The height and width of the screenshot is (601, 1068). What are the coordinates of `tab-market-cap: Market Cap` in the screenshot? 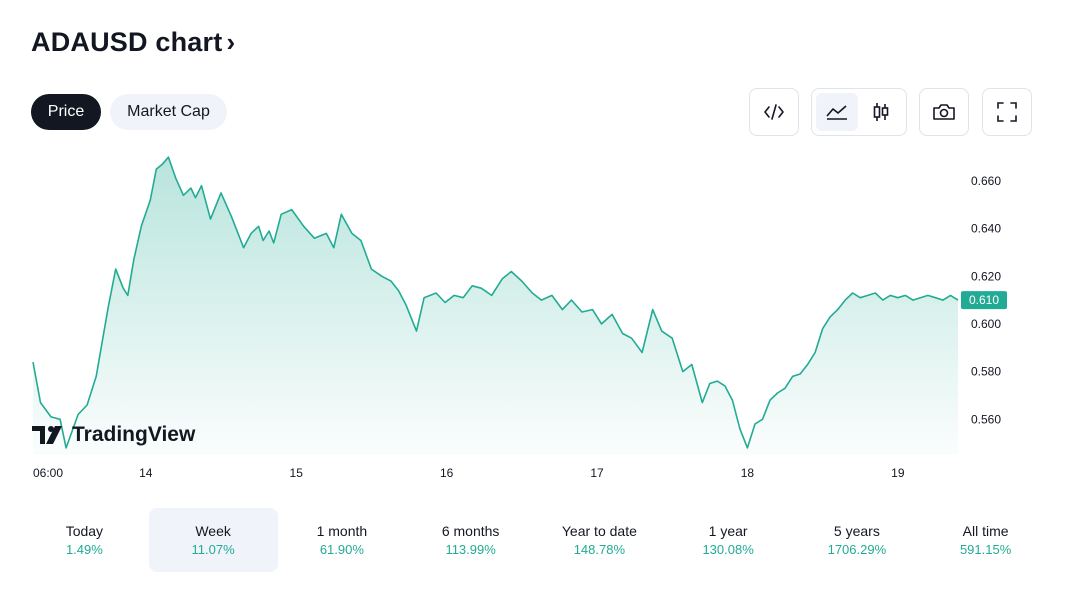 It's located at (168, 112).